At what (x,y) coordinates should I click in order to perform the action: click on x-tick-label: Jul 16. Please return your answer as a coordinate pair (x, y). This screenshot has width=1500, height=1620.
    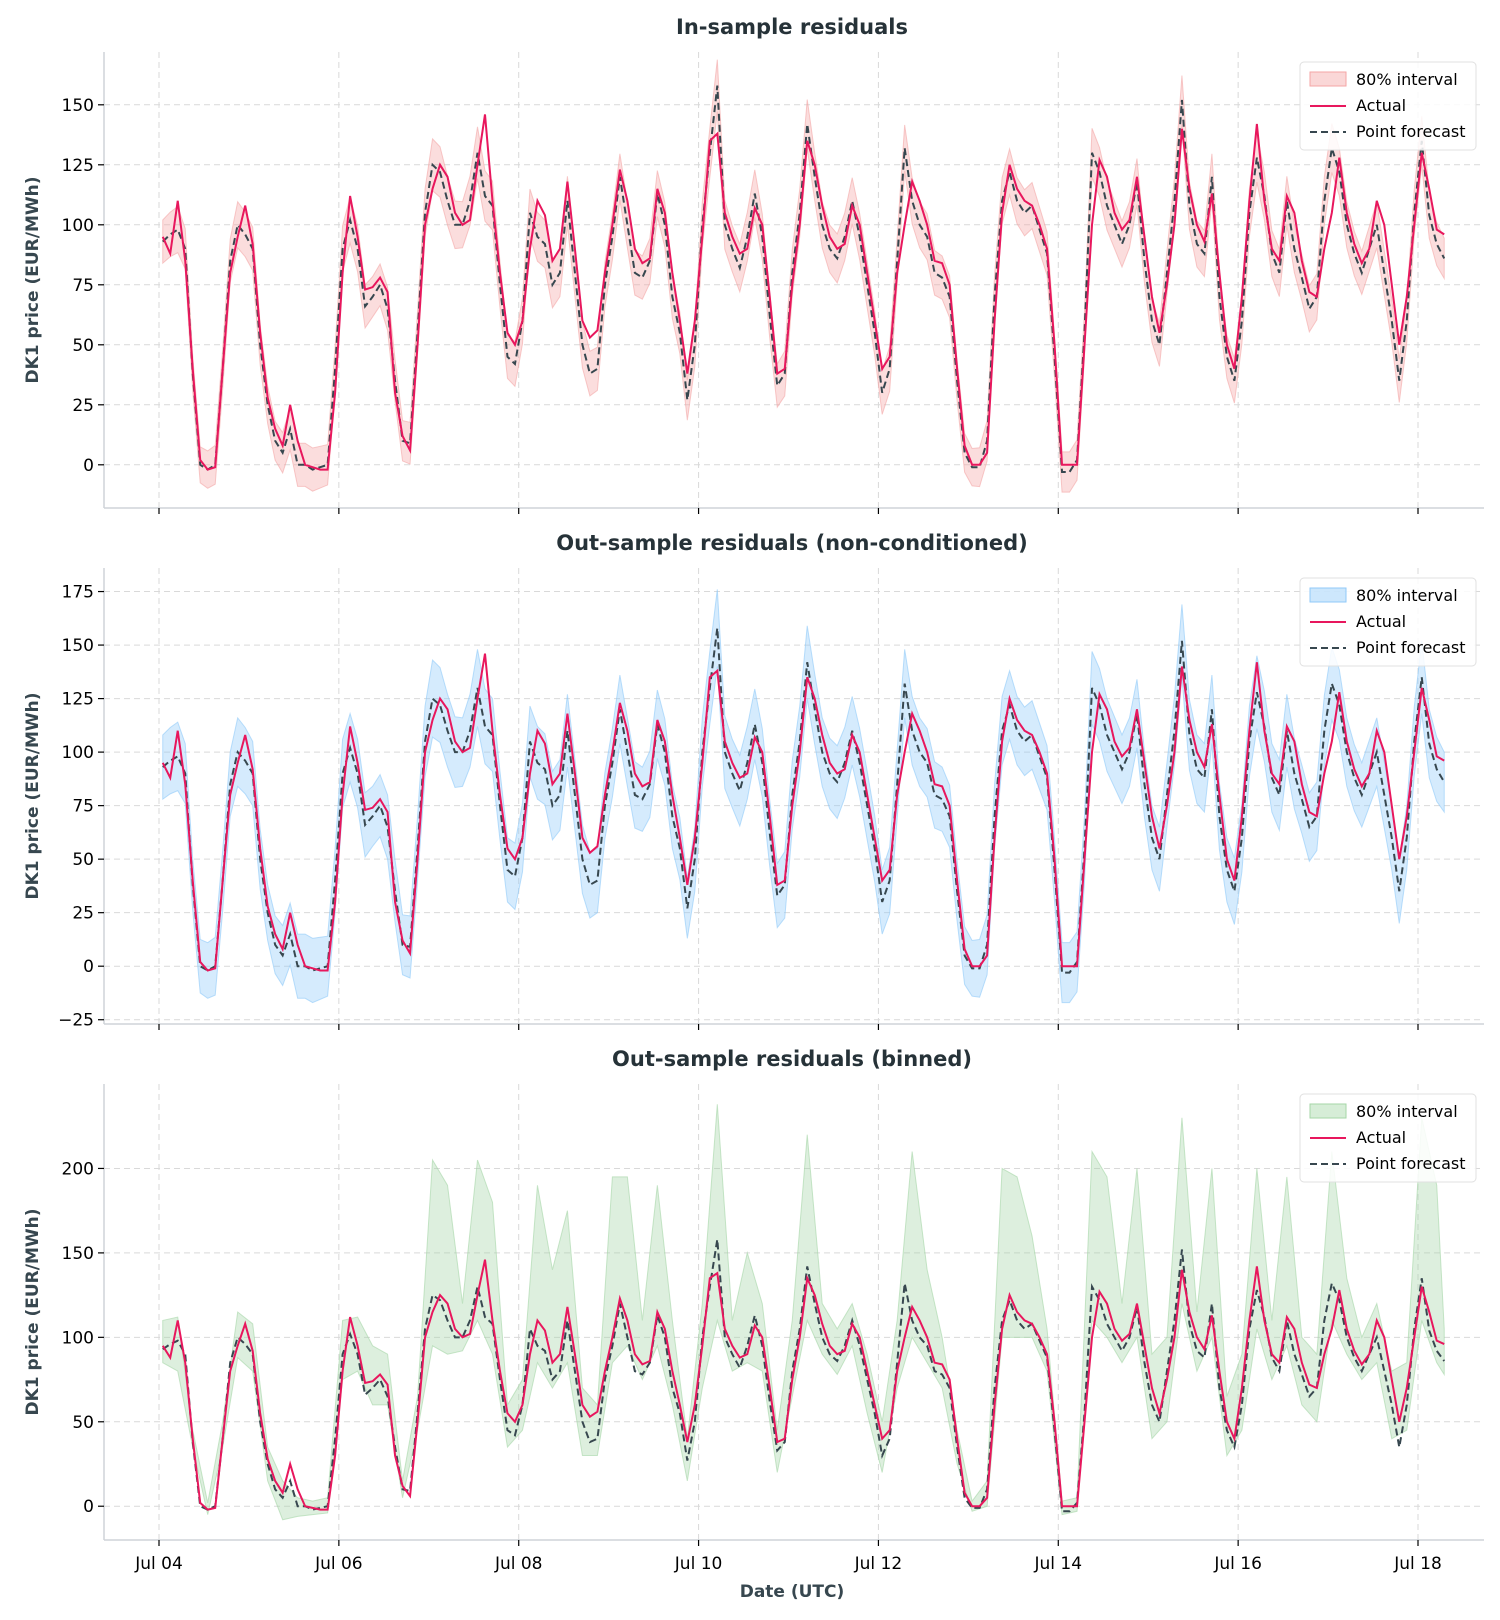
    Looking at the image, I should click on (1237, 1564).